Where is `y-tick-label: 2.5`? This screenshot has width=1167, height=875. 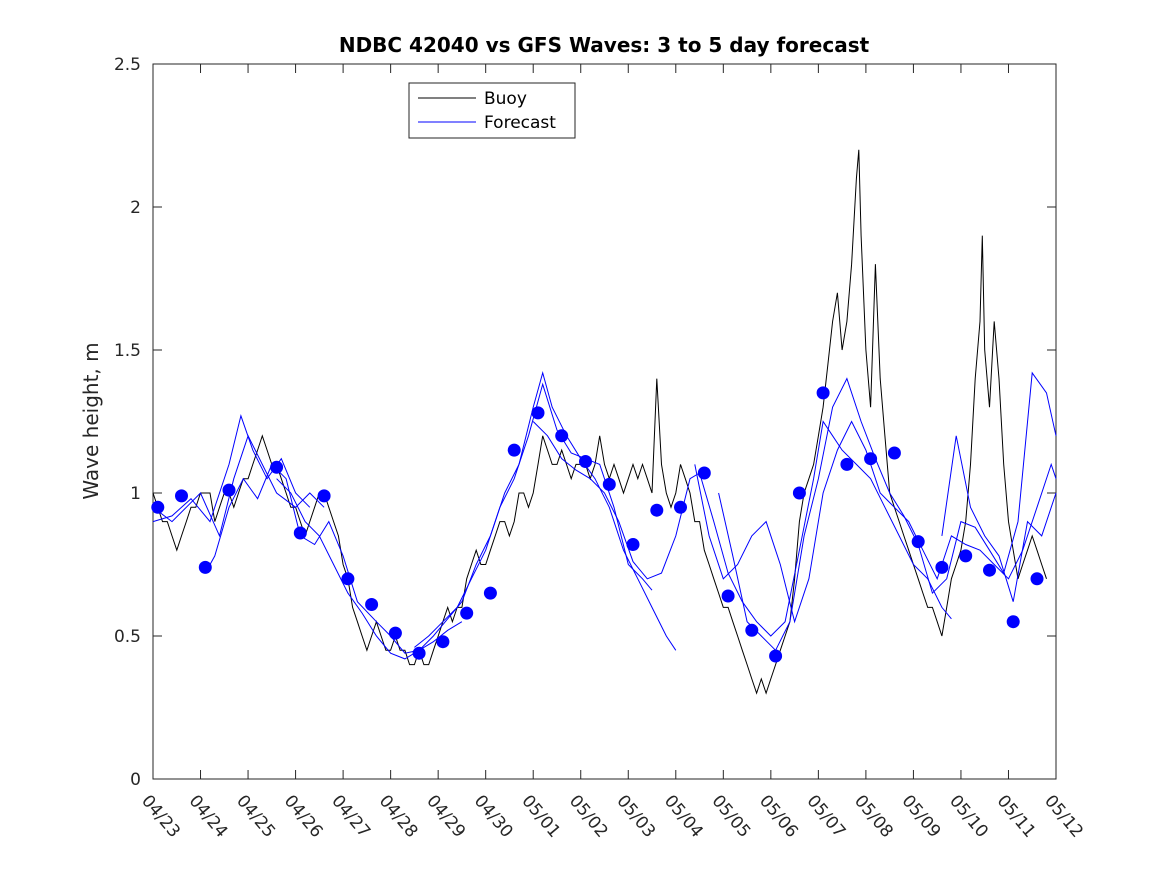
y-tick-label: 2.5 is located at coordinates (127, 65).